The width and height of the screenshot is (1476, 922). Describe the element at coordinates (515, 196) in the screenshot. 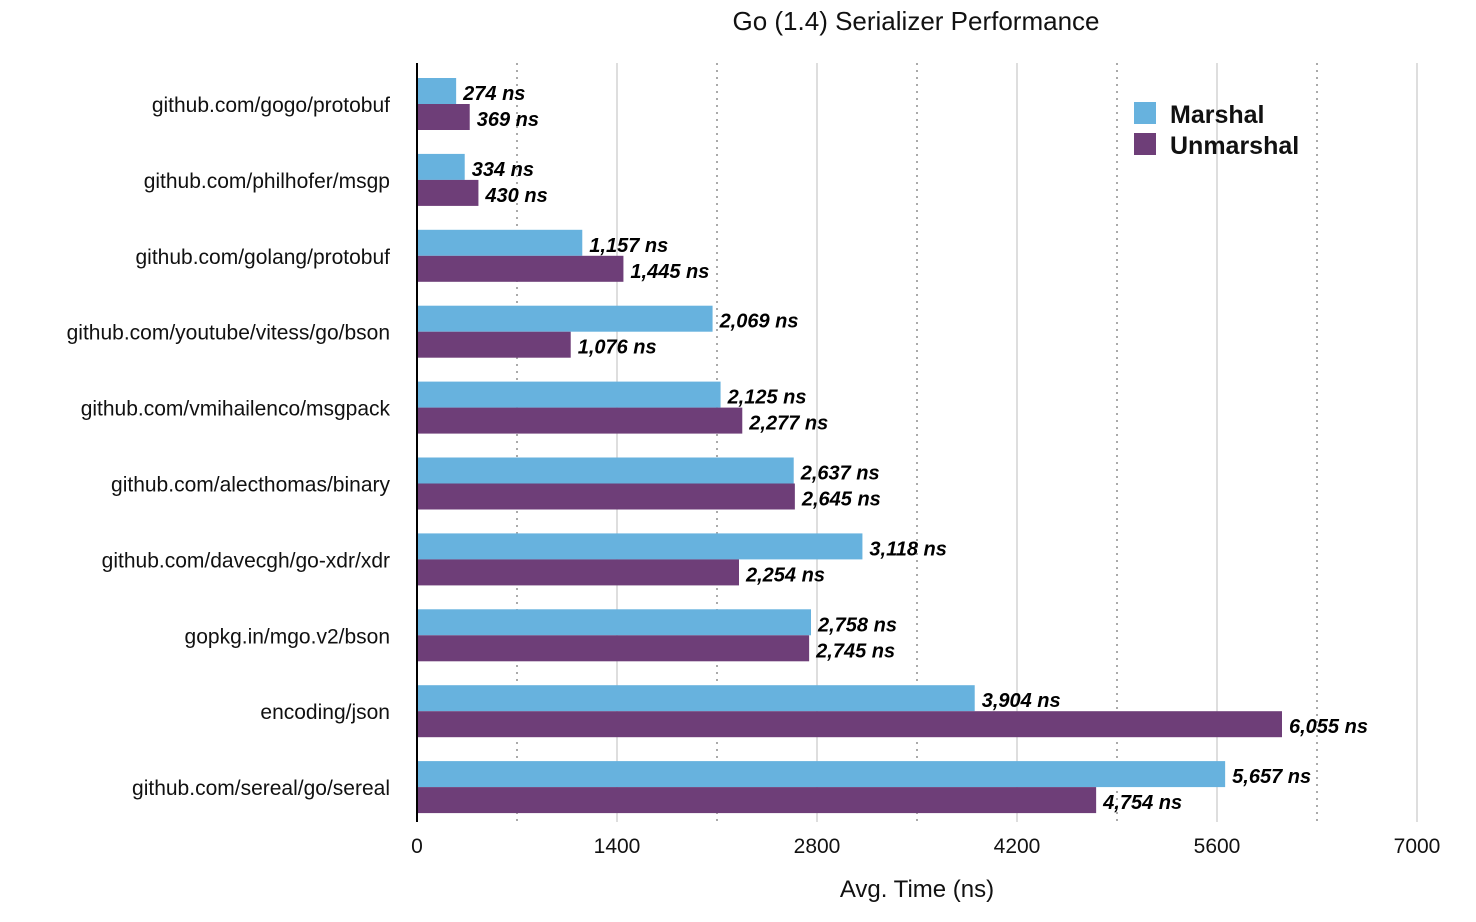

I see `data-label: 430 ns` at that location.